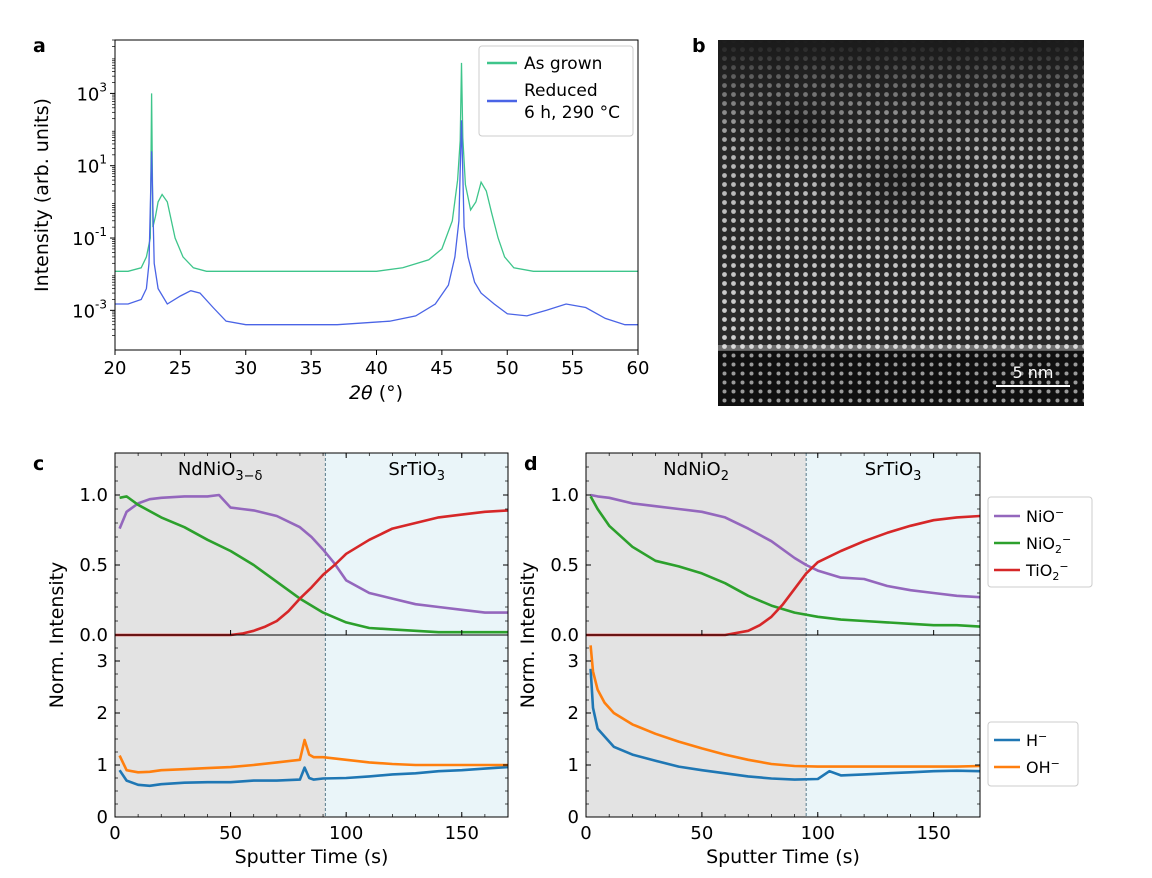 This screenshot has width=1152, height=878. What do you see at coordinates (93, 495) in the screenshot?
I see `c-top-ytick-label: 1.0` at bounding box center [93, 495].